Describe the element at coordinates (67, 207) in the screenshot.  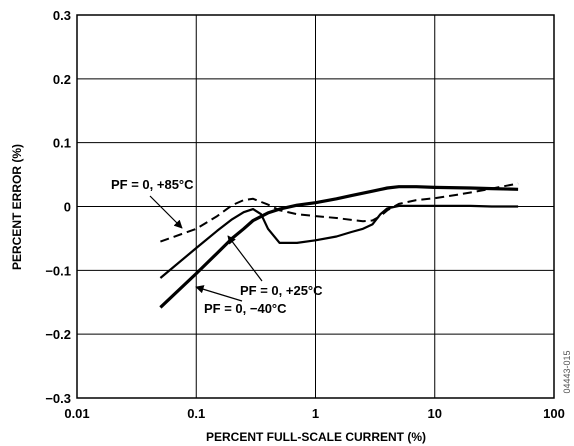
I see `y-tick-label: 0` at that location.